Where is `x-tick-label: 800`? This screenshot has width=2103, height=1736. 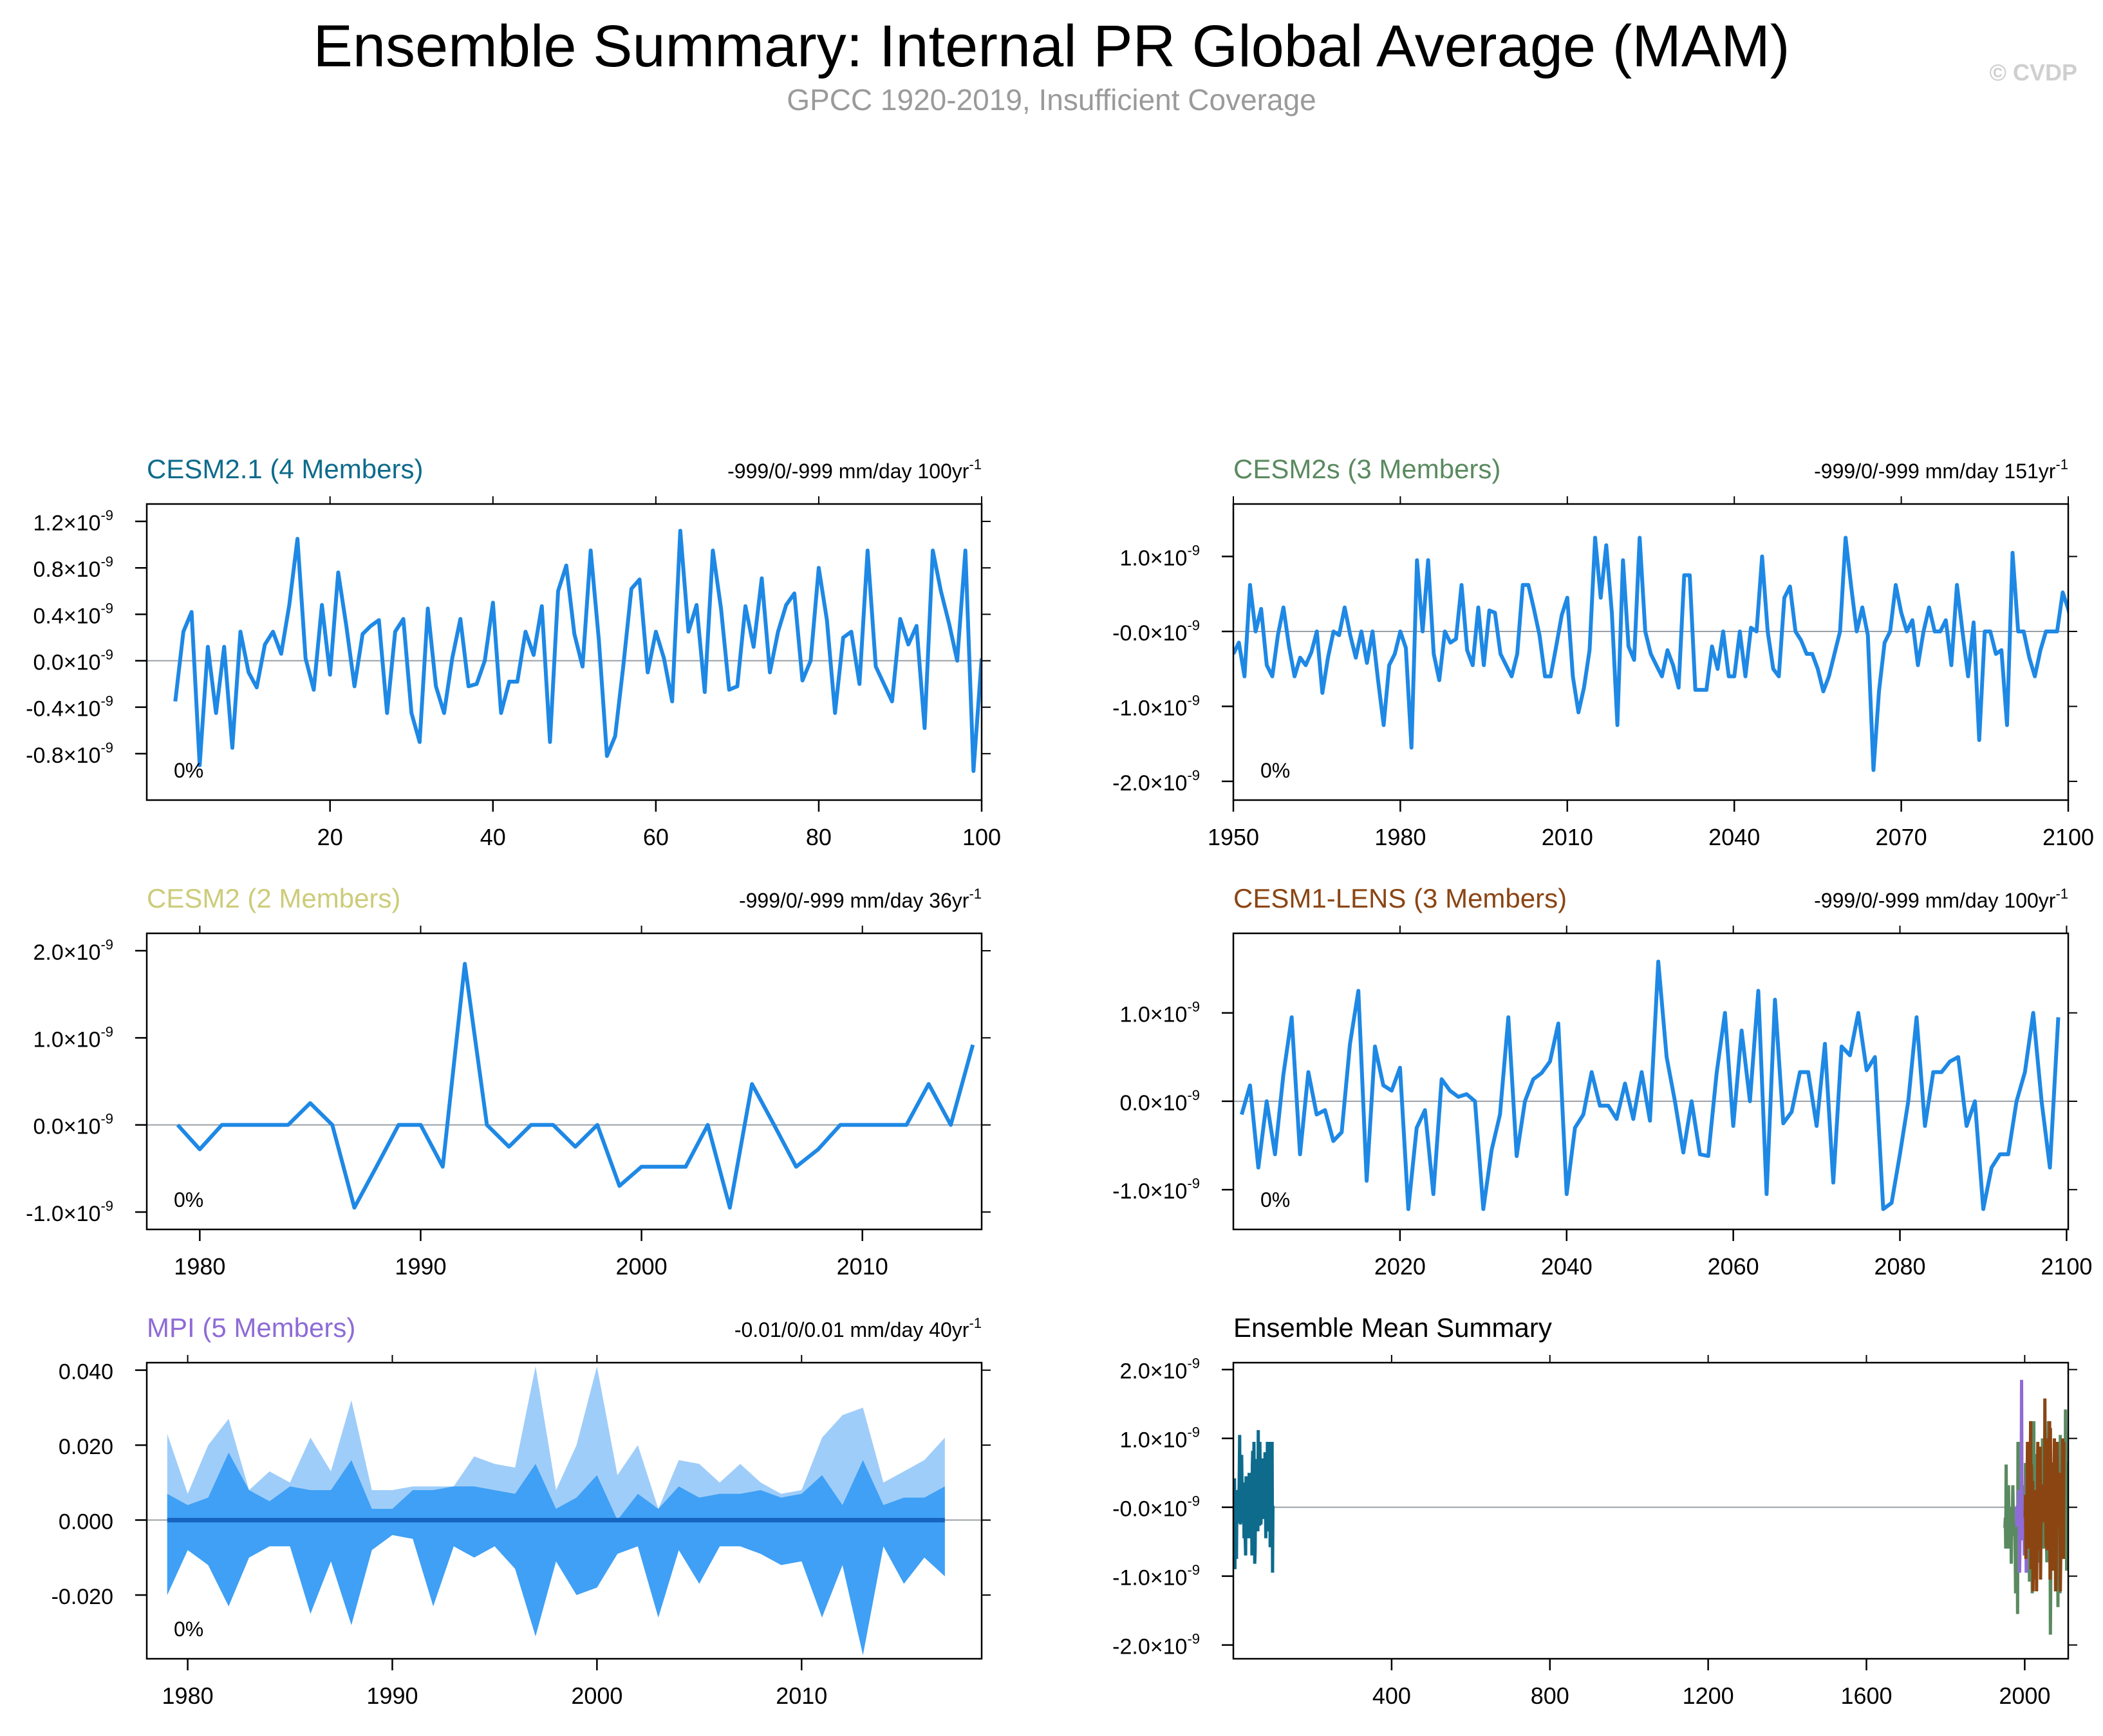
x-tick-label: 800 is located at coordinates (1550, 1696).